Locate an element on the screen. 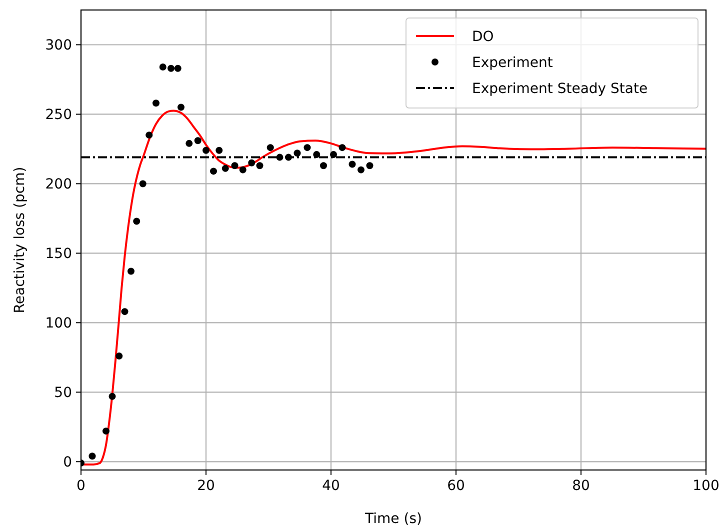 The width and height of the screenshot is (722, 531). x-axis-title: Time (s) is located at coordinates (393, 519).